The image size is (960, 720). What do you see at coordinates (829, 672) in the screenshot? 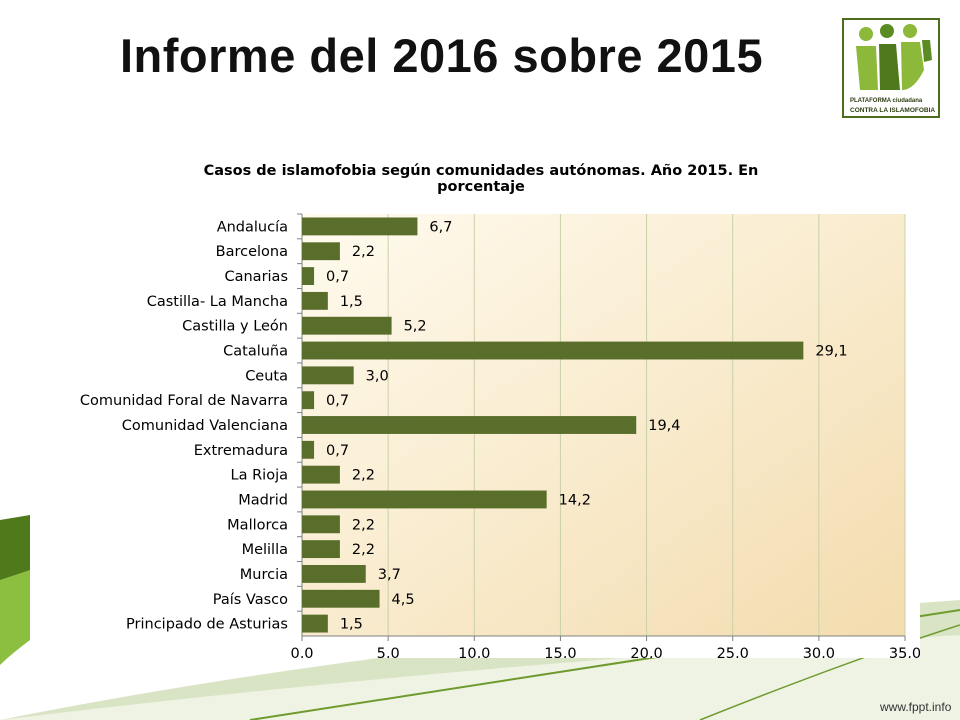
I see `right-swoosh-line` at bounding box center [829, 672].